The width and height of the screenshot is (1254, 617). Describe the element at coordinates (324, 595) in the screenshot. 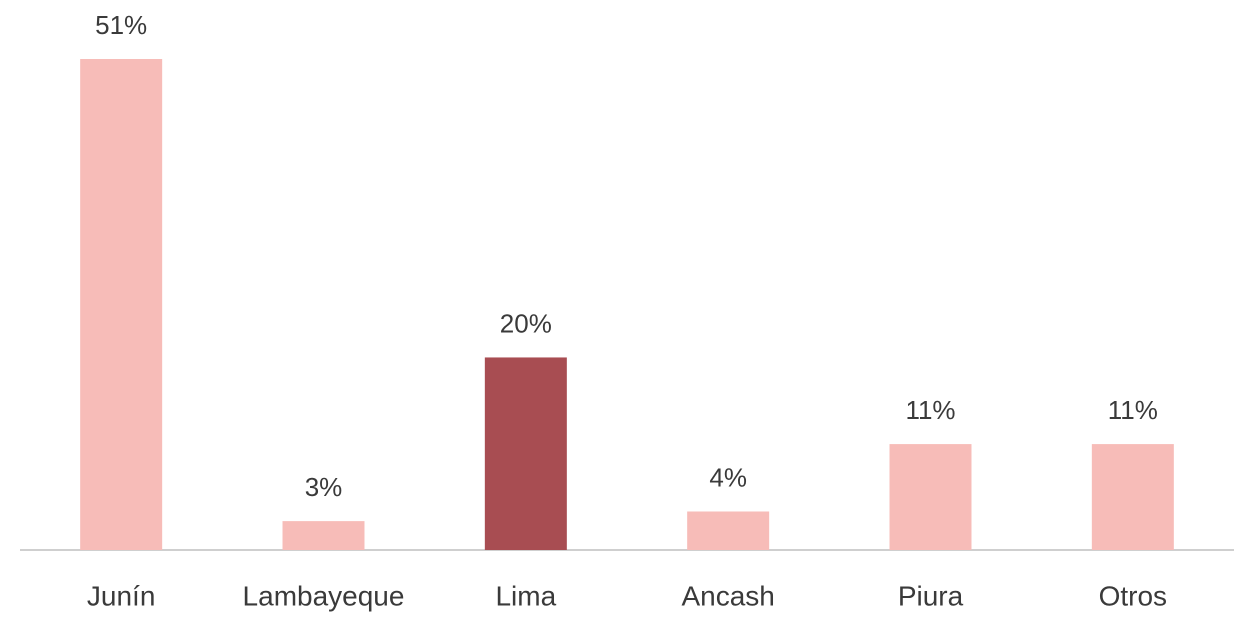

I see `x-tick-label: Lambayeque` at that location.